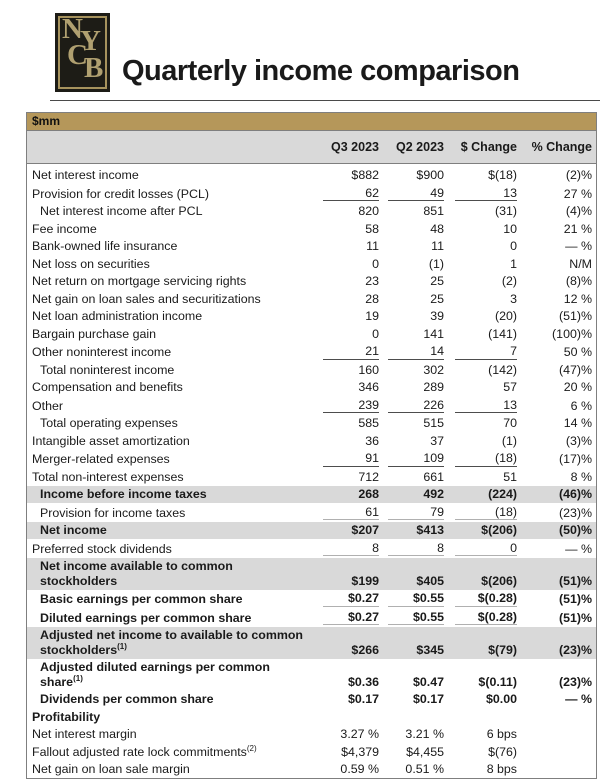 This screenshot has height=779, width=606. Describe the element at coordinates (122, 646) in the screenshot. I see `footnote-marker: (1)` at that location.